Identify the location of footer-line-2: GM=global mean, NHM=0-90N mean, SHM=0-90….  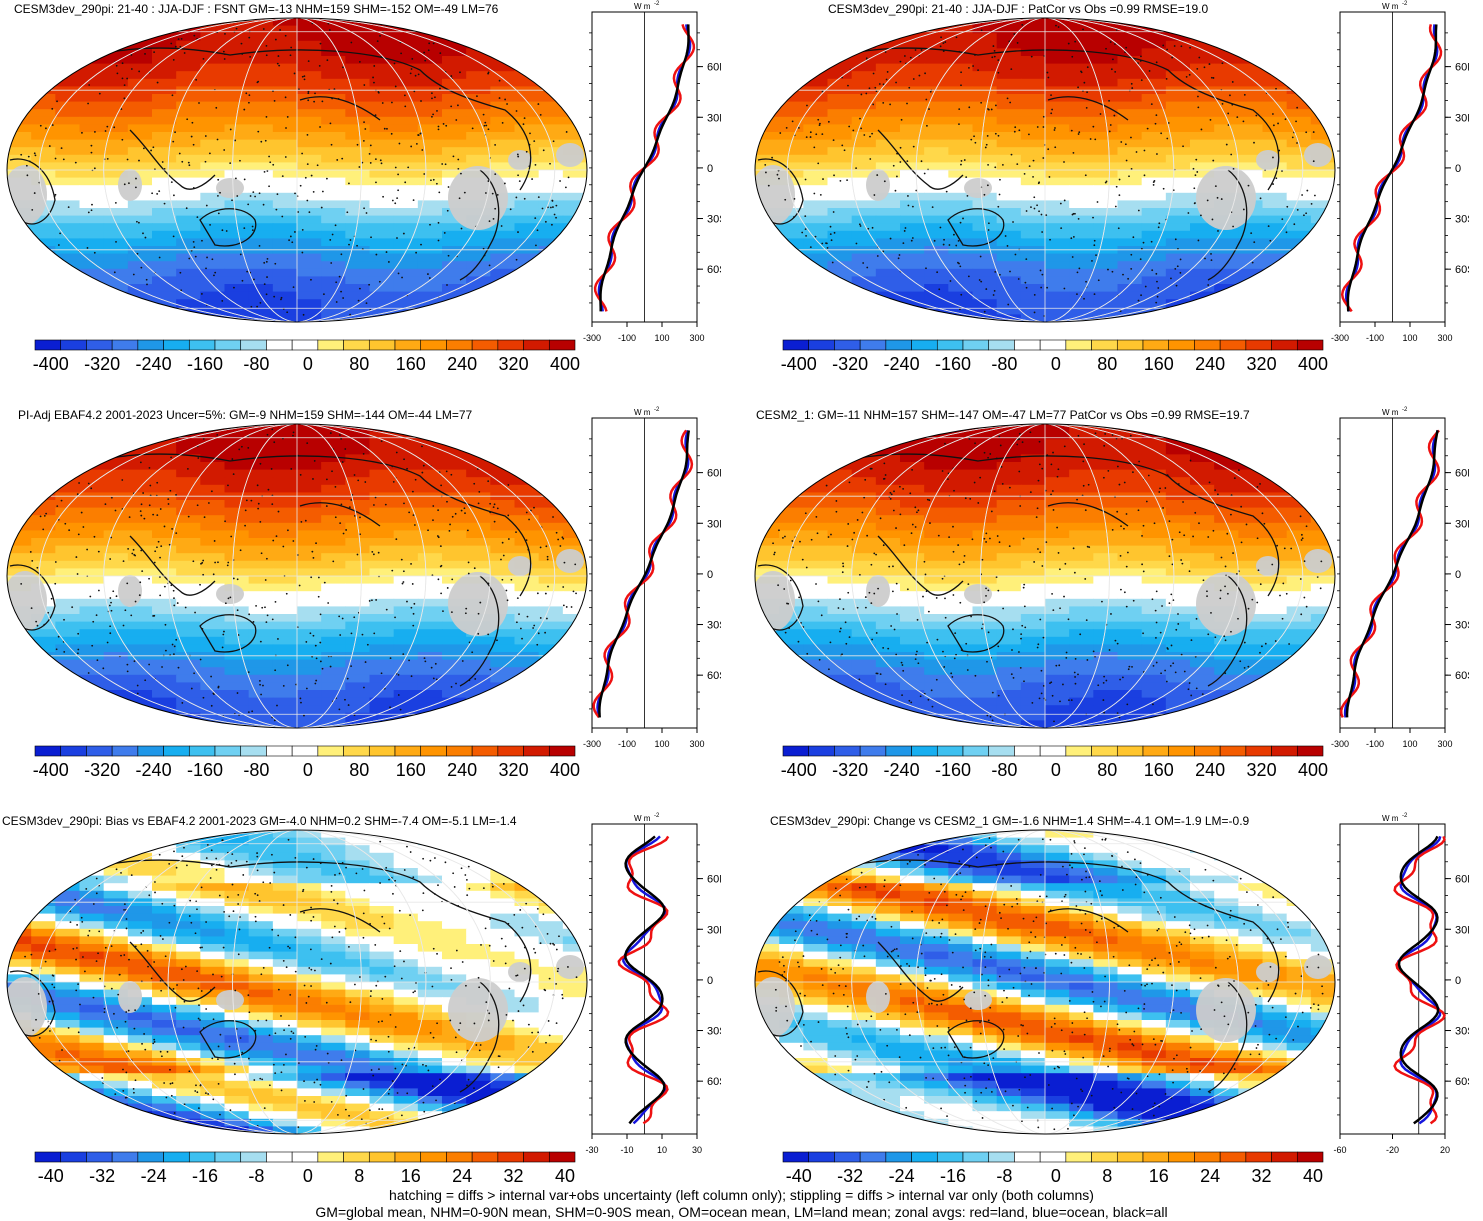
(741, 1212).